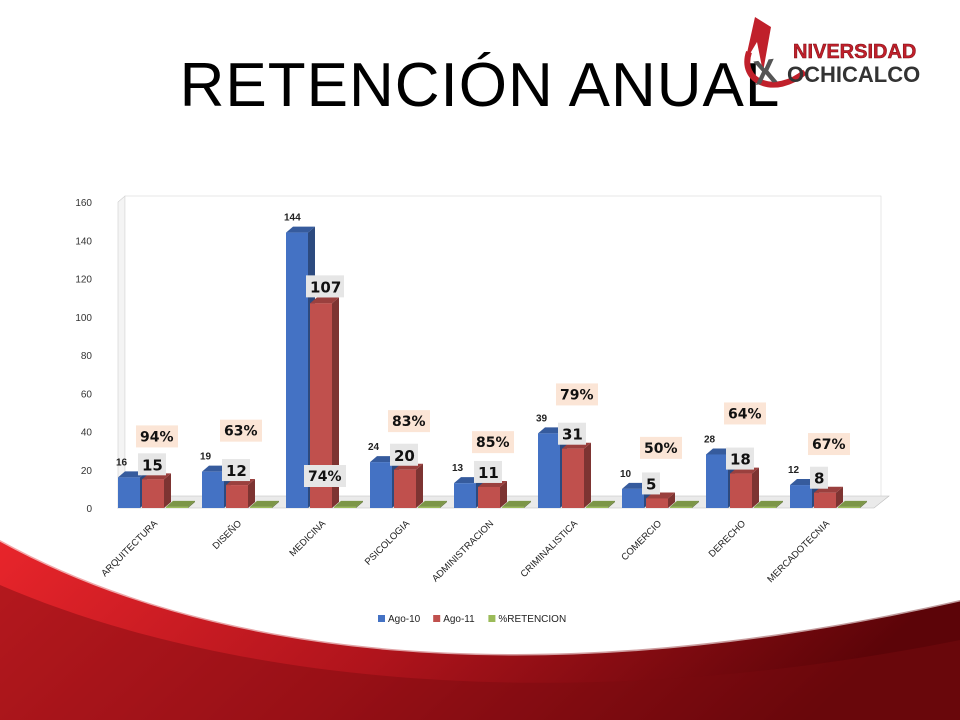  I want to click on legend-item: Ago-10, so click(404, 619).